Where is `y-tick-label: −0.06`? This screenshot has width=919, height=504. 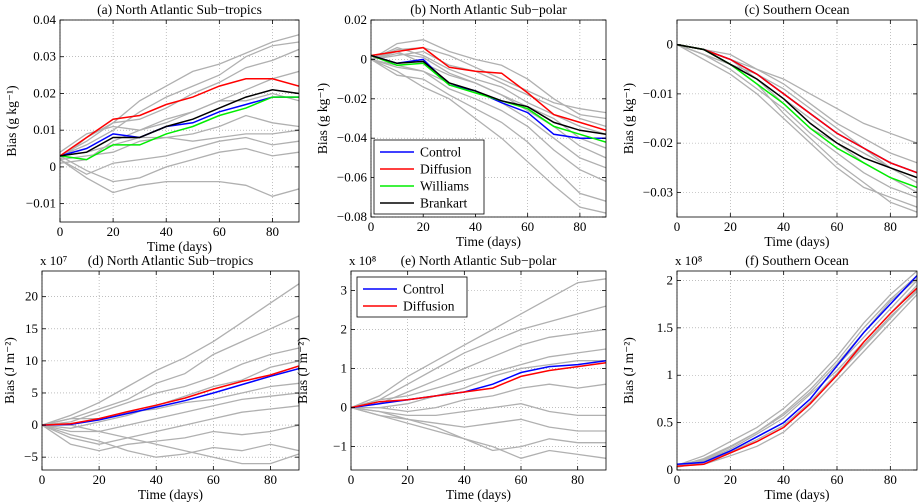
y-tick-label: −0.06 is located at coordinates (352, 177).